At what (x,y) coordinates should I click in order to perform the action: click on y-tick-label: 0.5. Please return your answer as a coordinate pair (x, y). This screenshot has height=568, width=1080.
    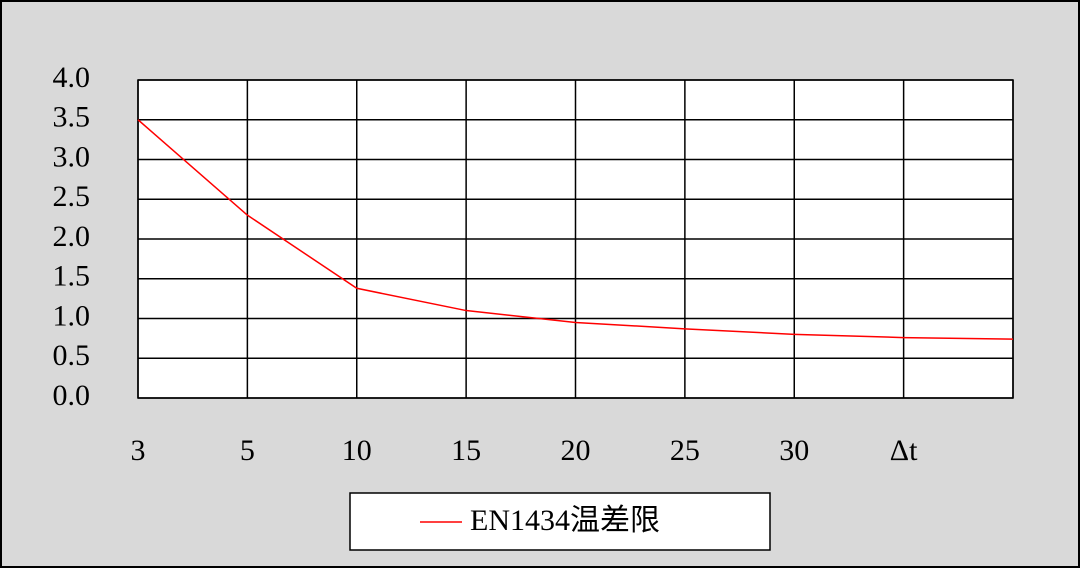
    Looking at the image, I should click on (72, 355).